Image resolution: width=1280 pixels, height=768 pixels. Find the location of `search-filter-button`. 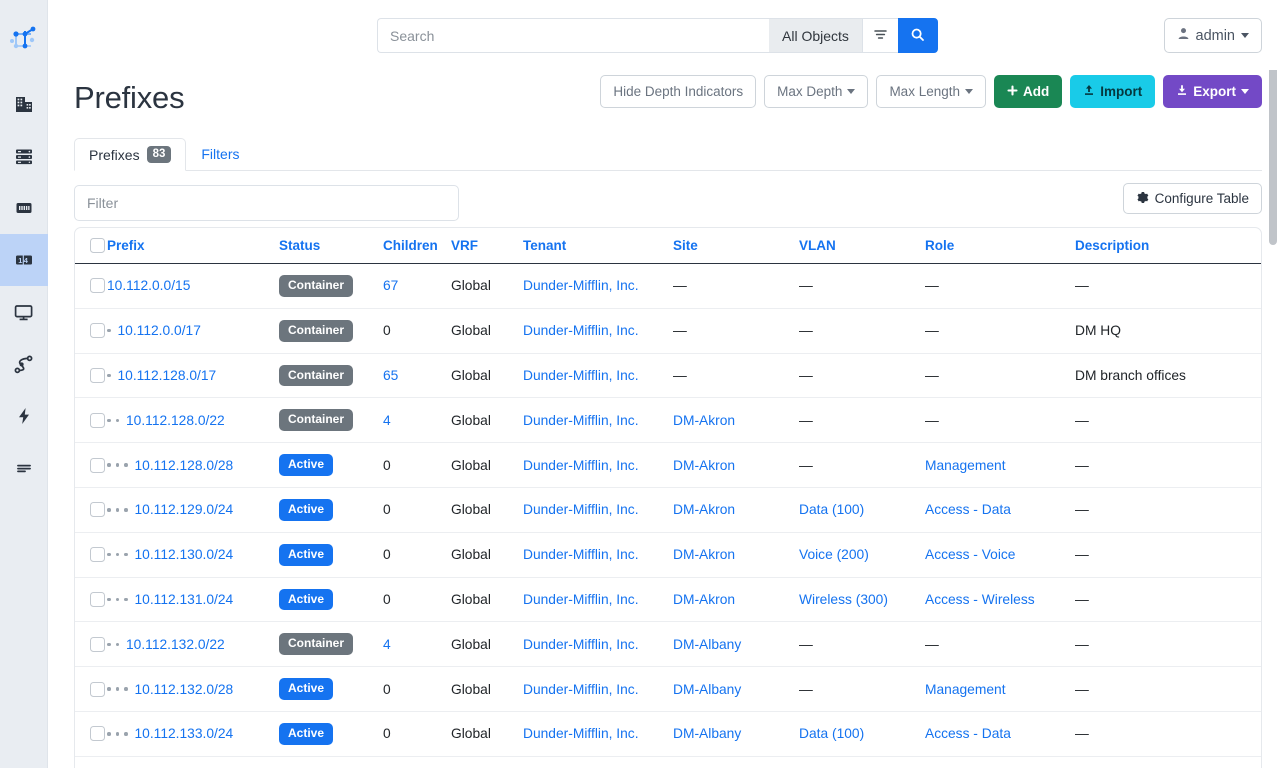

search-filter-button is located at coordinates (879, 35).